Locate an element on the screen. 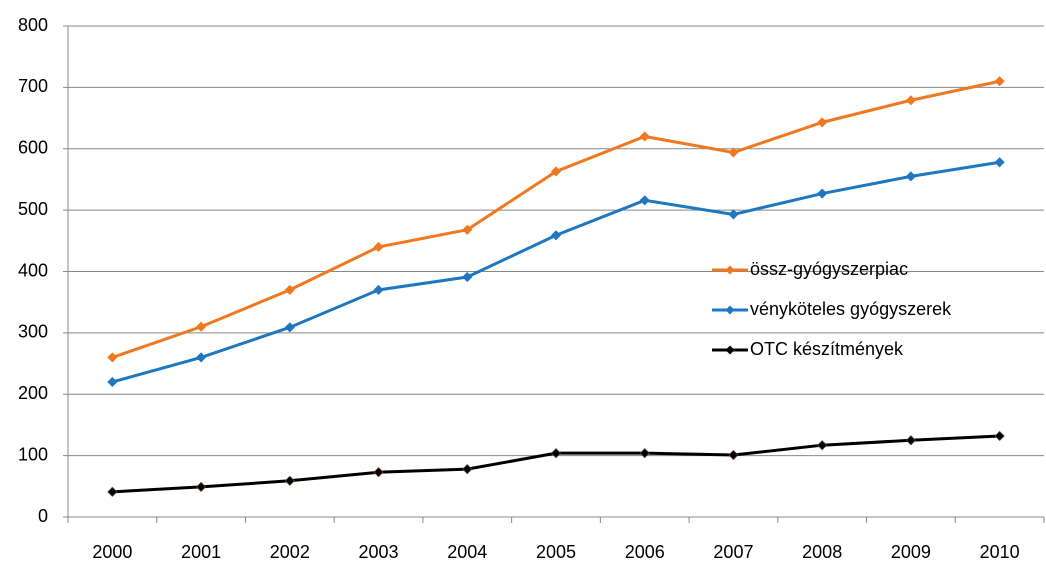 This screenshot has width=1046, height=569. x-tick-label: 2001 is located at coordinates (201, 552).